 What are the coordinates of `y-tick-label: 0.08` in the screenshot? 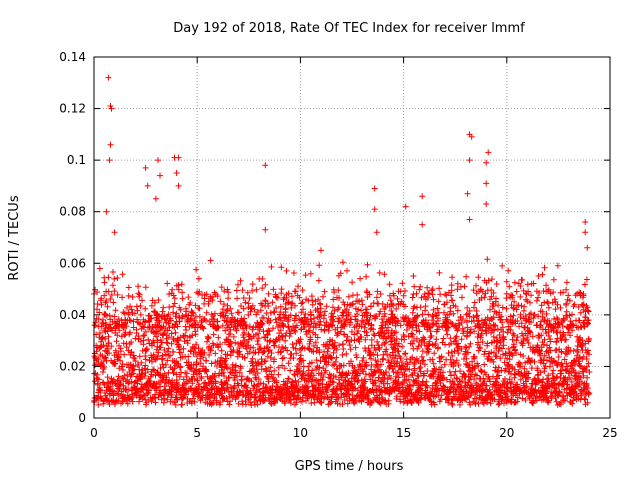 It's located at (72, 212).